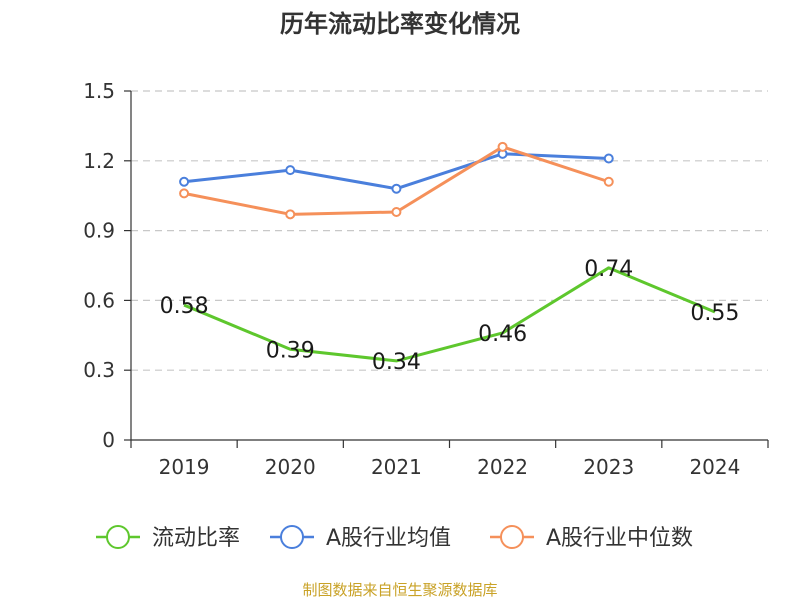 The width and height of the screenshot is (800, 600). I want to click on legend: 流动比率 A股行业均值 A股行业中位数, so click(394, 538).